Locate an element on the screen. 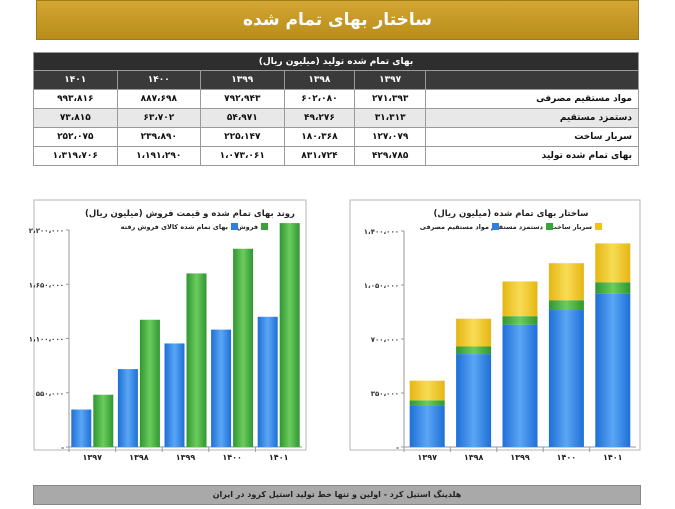  left-chart-y-tick-label: ۵۵۰،۰۰۰ is located at coordinates (50, 394).